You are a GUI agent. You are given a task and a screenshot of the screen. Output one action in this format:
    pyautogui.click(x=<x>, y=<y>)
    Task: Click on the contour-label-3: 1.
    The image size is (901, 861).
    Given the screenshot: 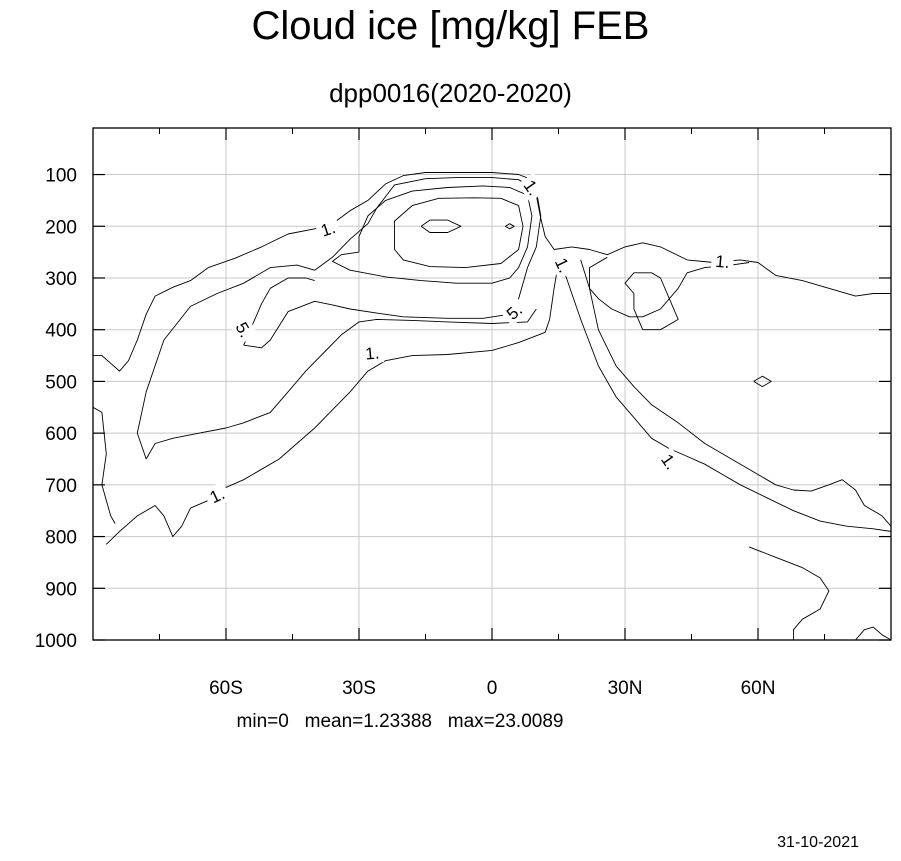 What is the action you would take?
    pyautogui.click(x=722, y=261)
    